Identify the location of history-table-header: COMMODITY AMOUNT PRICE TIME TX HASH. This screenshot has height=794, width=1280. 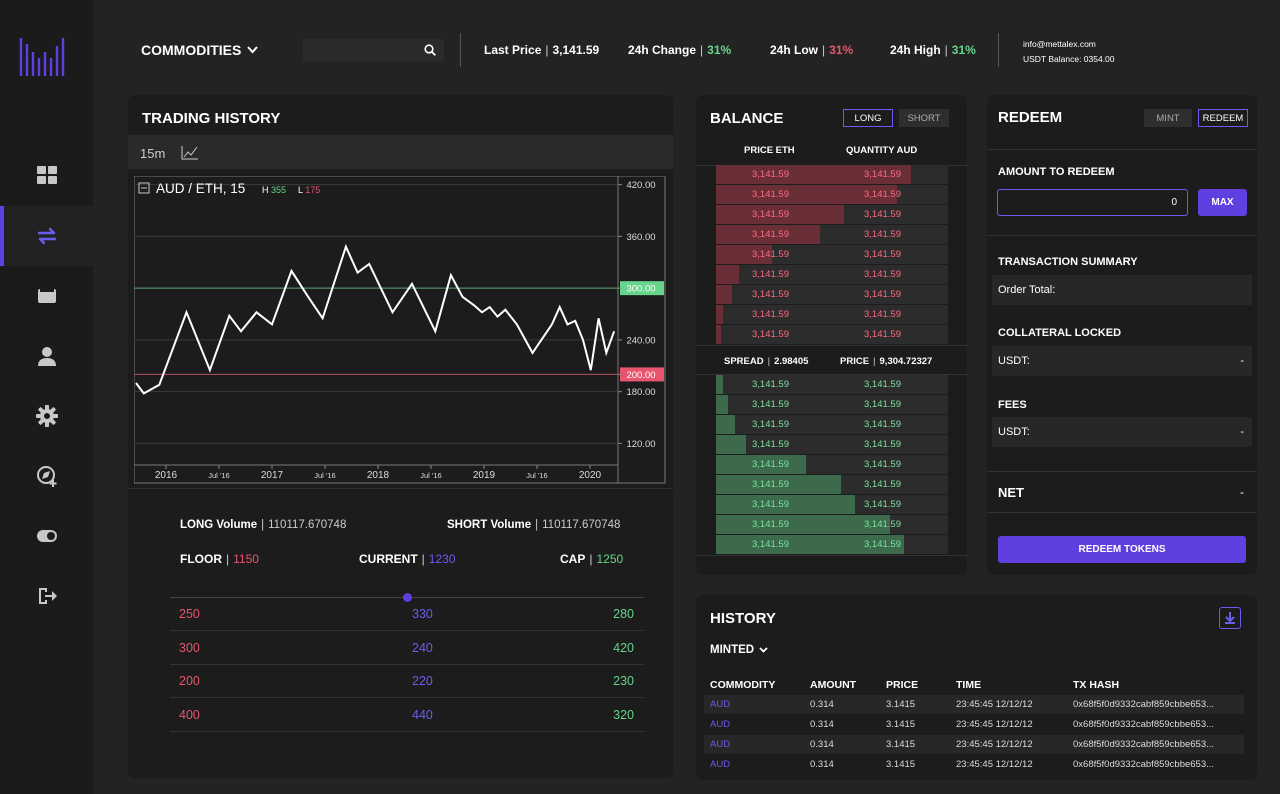
(975, 686).